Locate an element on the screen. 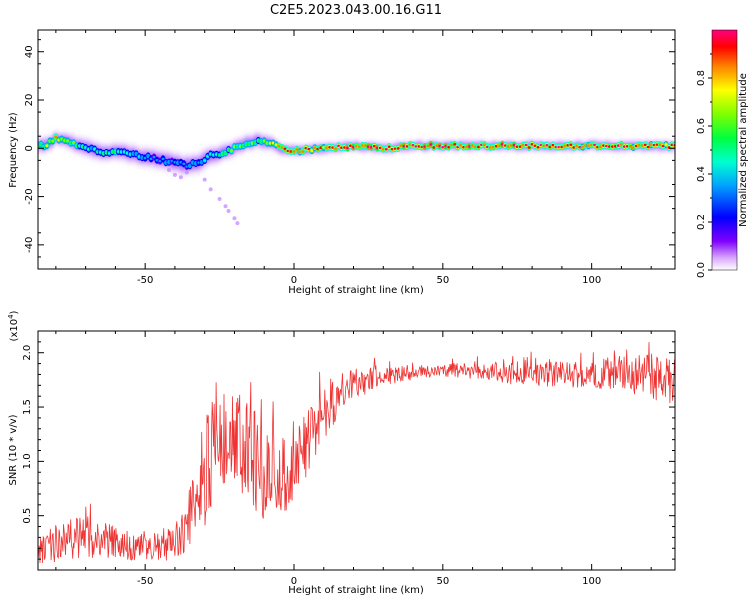 This screenshot has width=750, height=600. snr-y-scale-label: (x104) is located at coordinates (13, 325).